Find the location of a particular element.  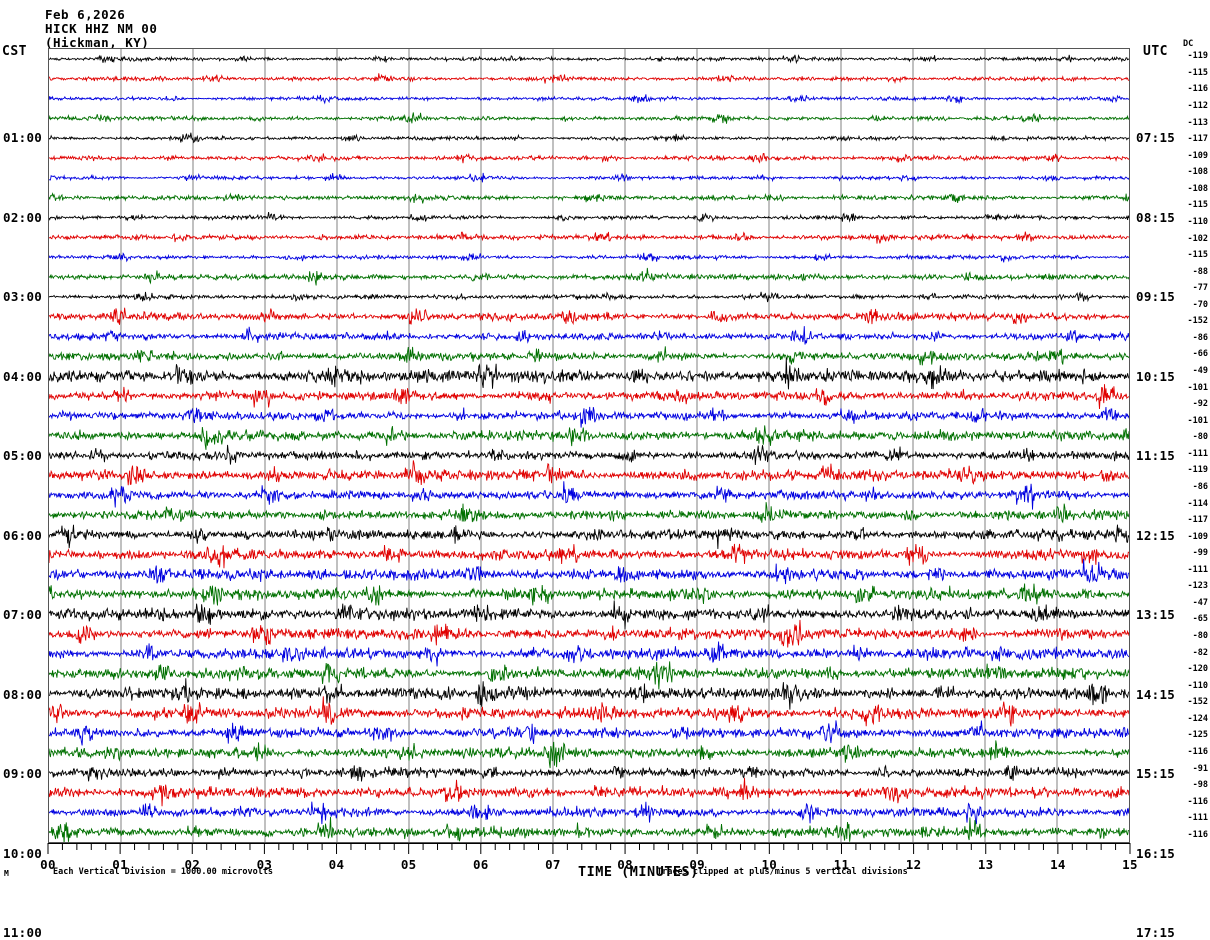

dc-value: -113 is located at coordinates (1197, 122).